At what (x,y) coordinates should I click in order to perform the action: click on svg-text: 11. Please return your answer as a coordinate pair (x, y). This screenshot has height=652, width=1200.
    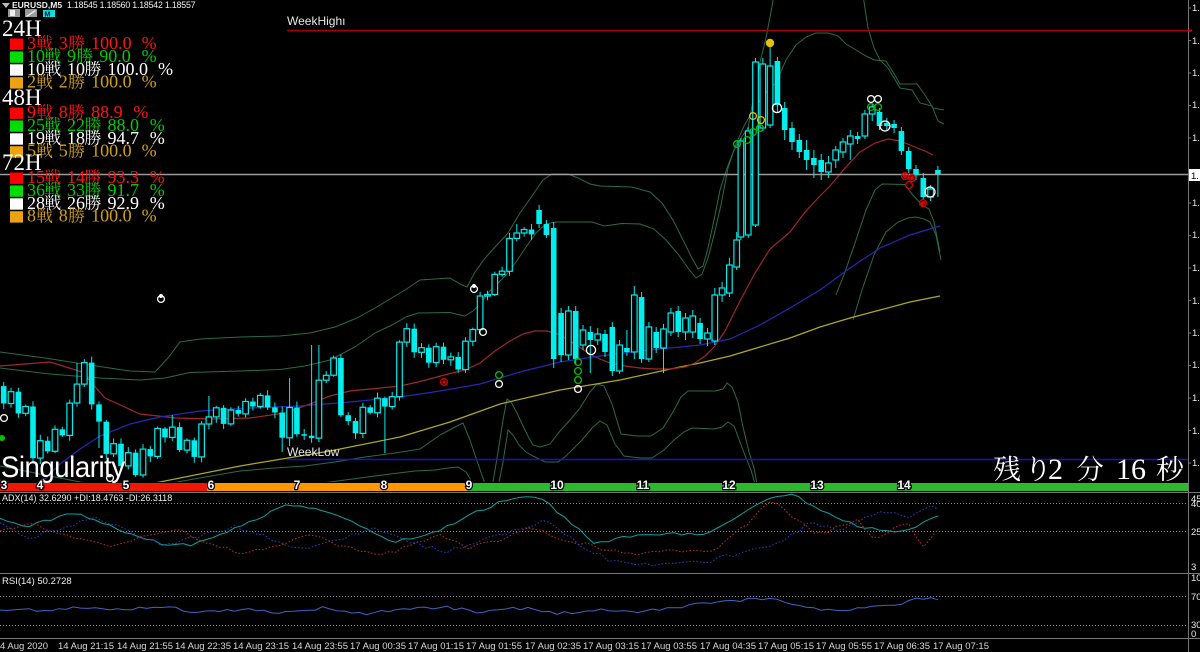
    Looking at the image, I should click on (643, 485).